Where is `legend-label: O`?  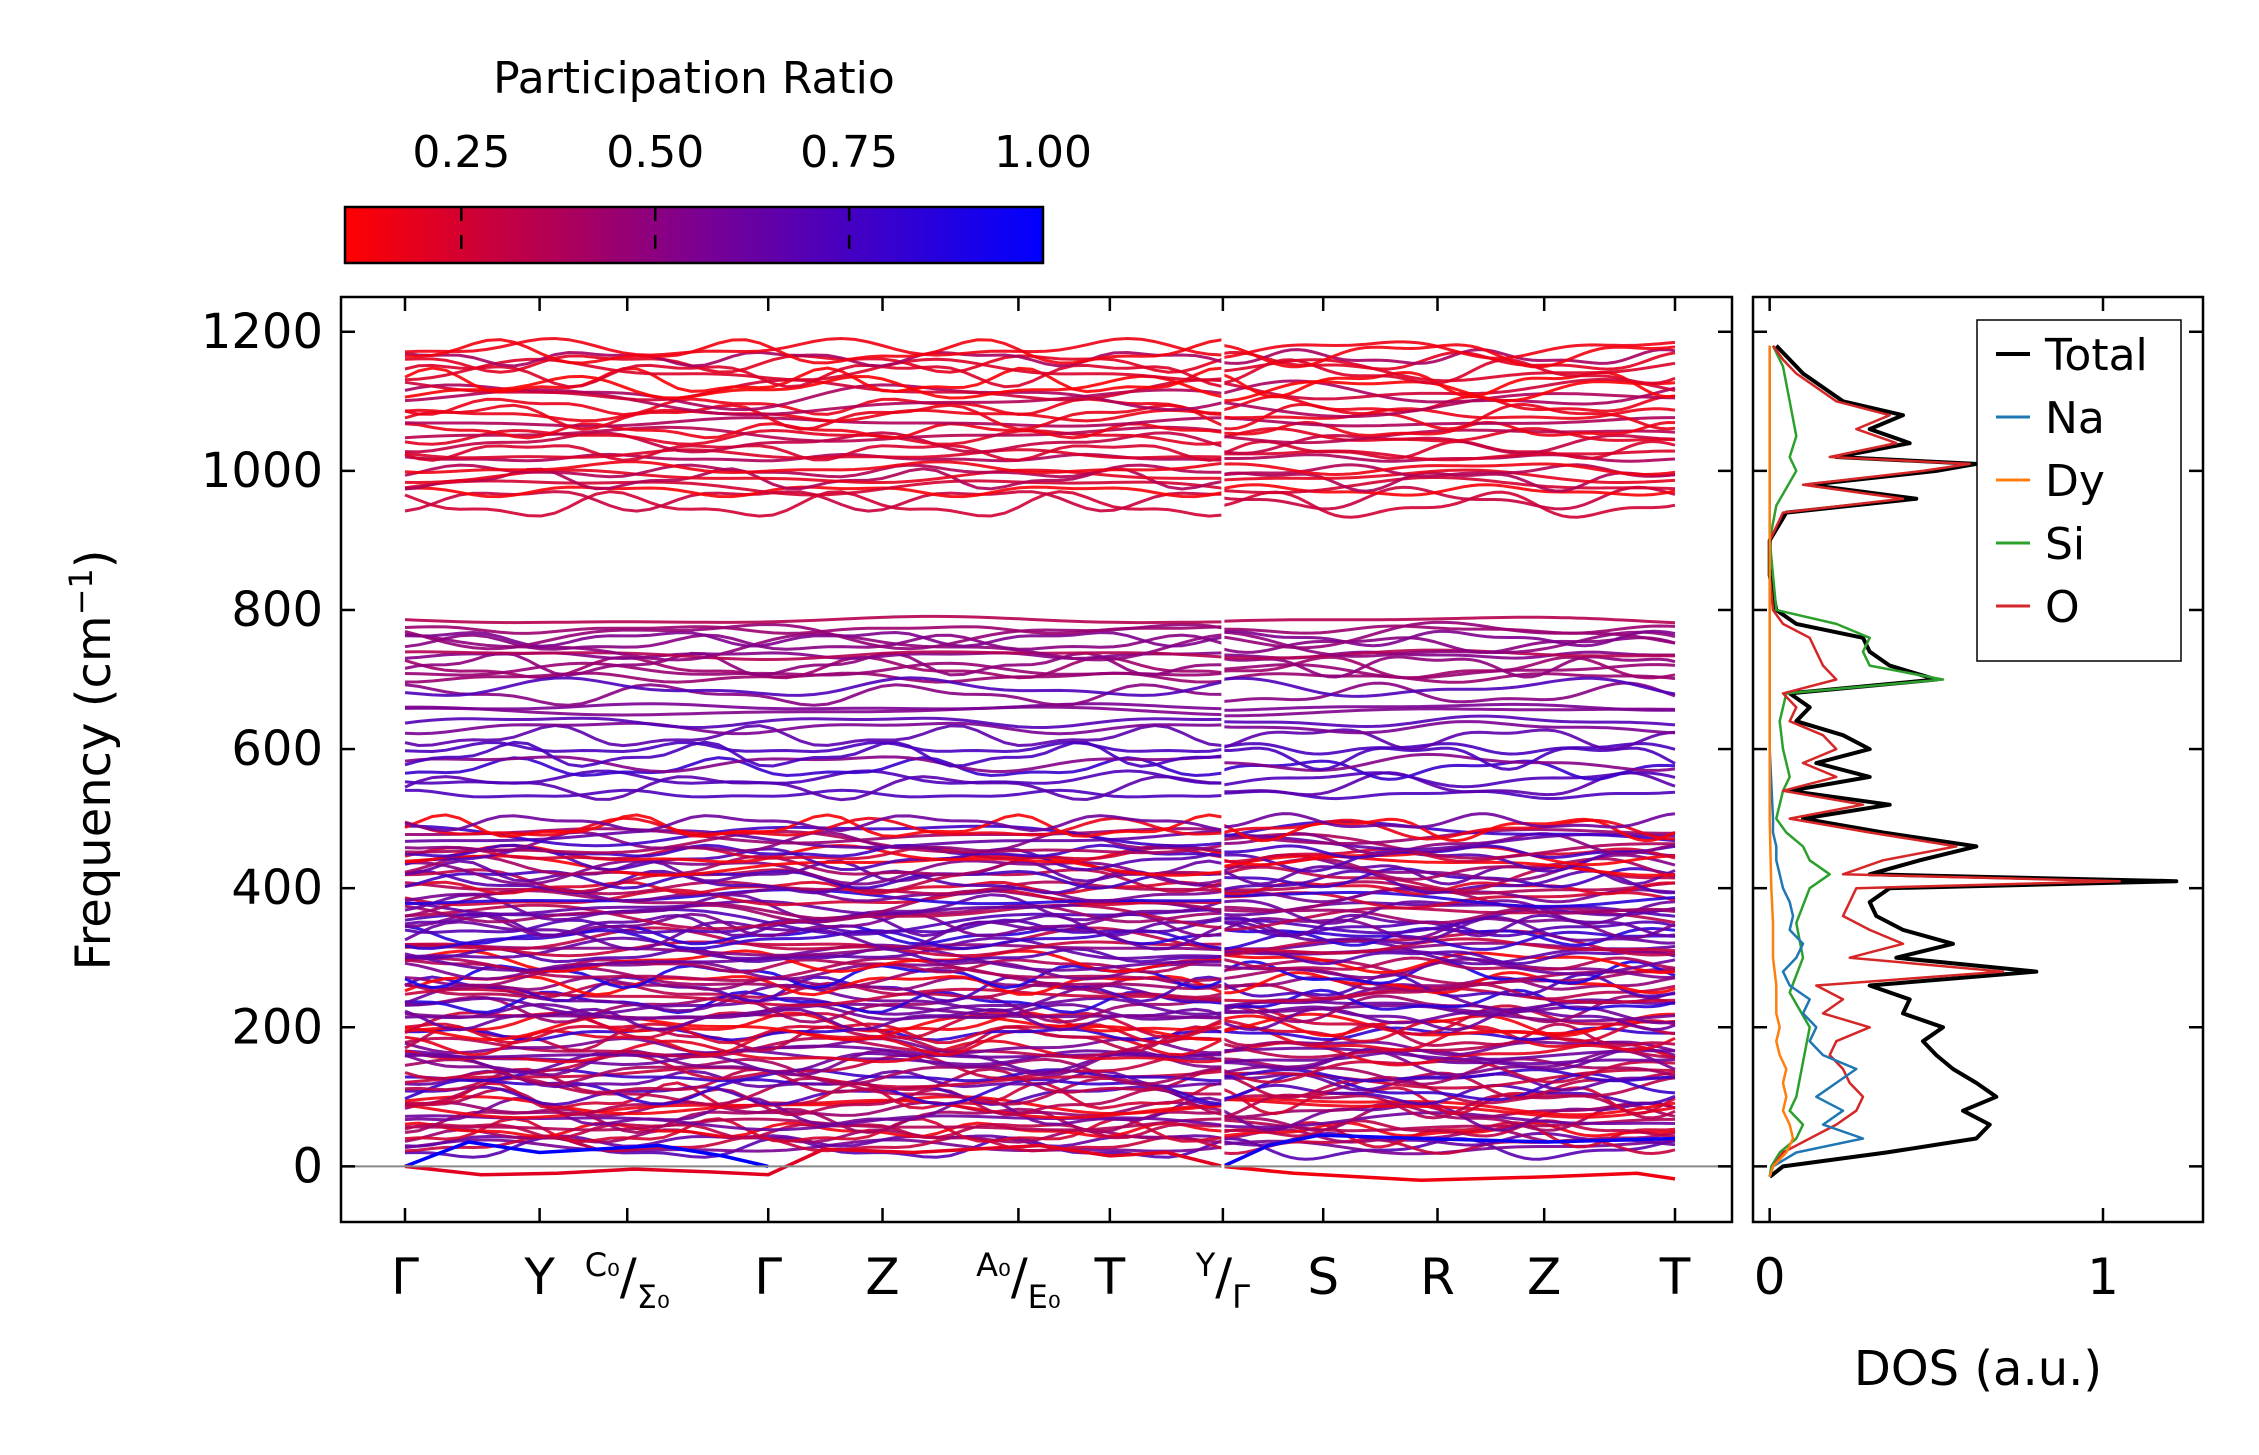 legend-label: O is located at coordinates (2062, 607).